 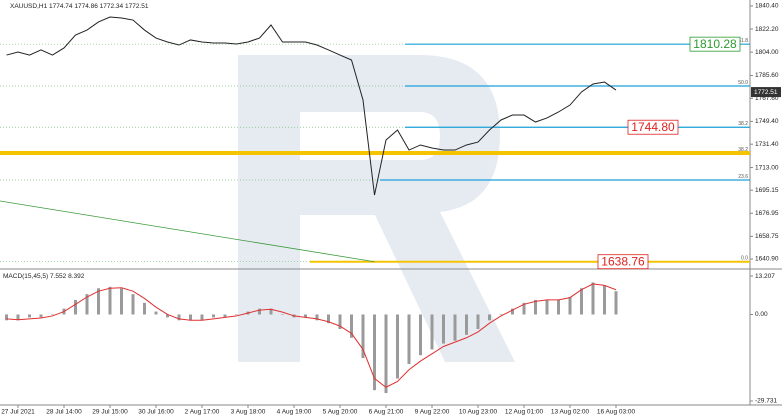 What do you see at coordinates (202, 412) in the screenshot?
I see `x-tick-label: 2 Aug 17:00` at bounding box center [202, 412].